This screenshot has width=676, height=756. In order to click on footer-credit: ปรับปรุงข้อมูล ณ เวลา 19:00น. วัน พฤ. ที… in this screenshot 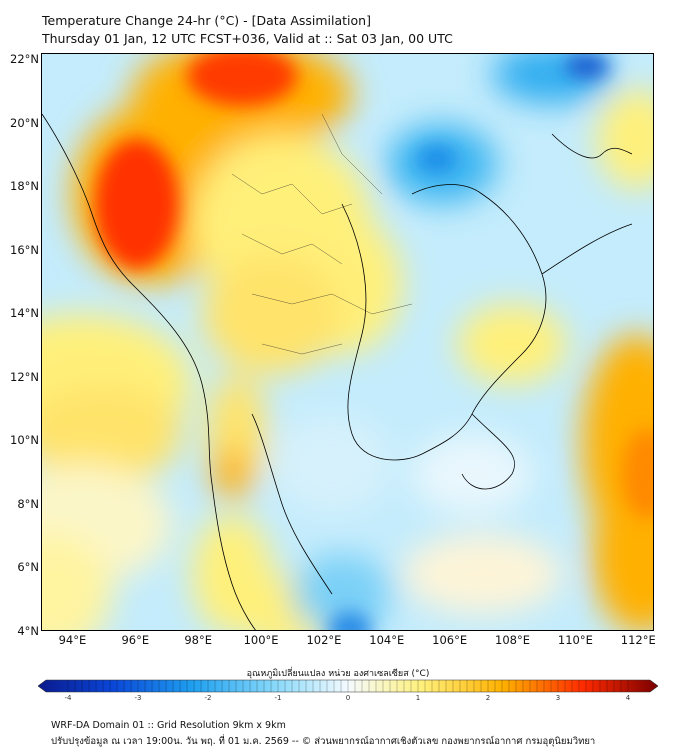, I will do `click(323, 741)`.